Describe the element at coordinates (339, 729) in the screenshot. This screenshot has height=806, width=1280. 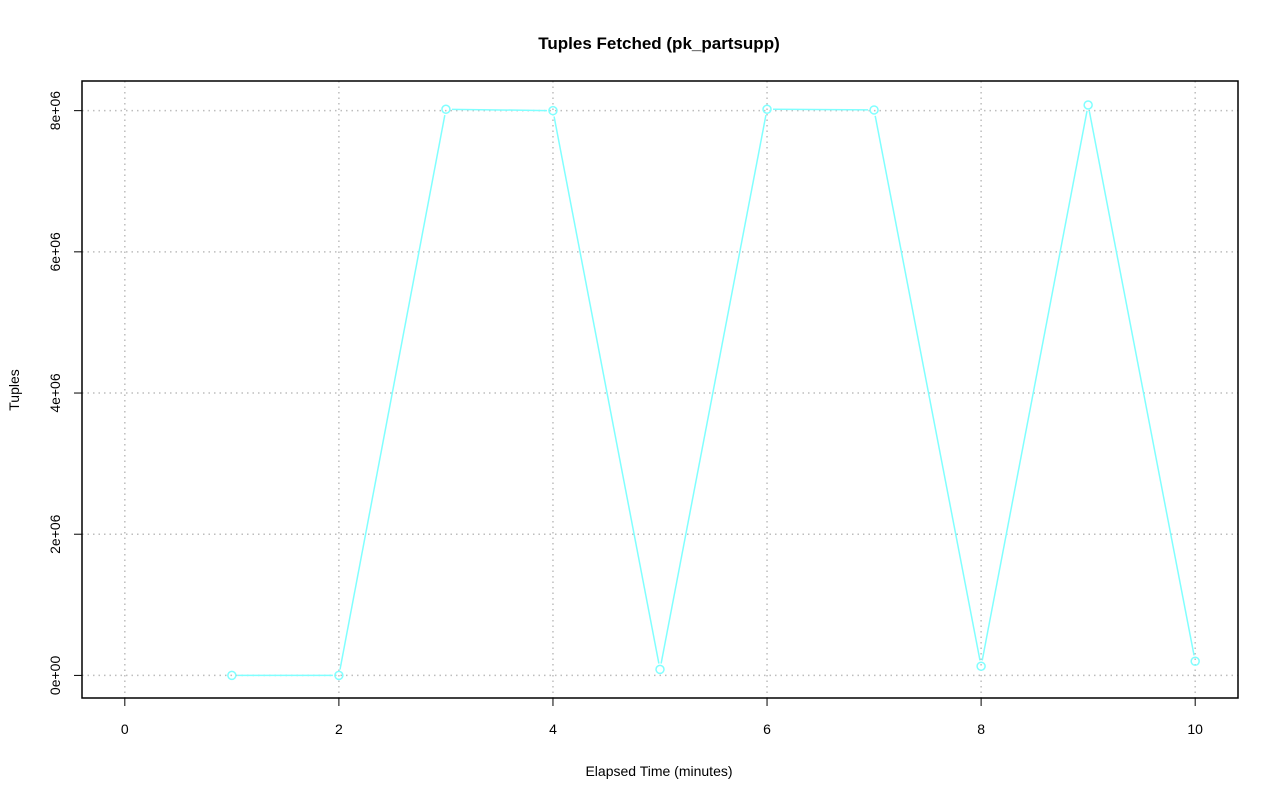
I see `x-tick-label: 2` at that location.